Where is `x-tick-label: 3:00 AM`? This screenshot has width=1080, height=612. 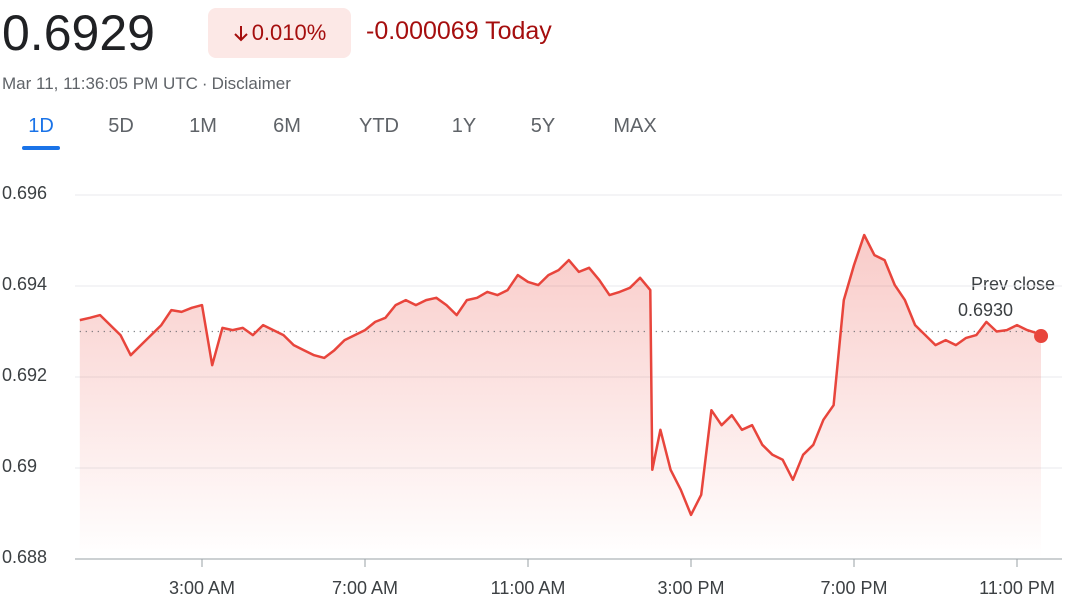 x-tick-label: 3:00 AM is located at coordinates (202, 588).